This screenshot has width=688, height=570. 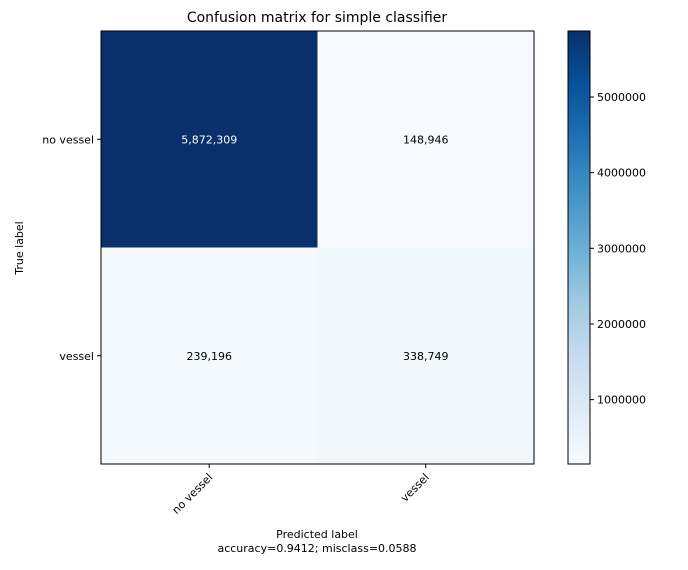 What do you see at coordinates (316, 548) in the screenshot?
I see `x-axis-metrics-note: accuracy=0.9412; misclass=0.0588` at bounding box center [316, 548].